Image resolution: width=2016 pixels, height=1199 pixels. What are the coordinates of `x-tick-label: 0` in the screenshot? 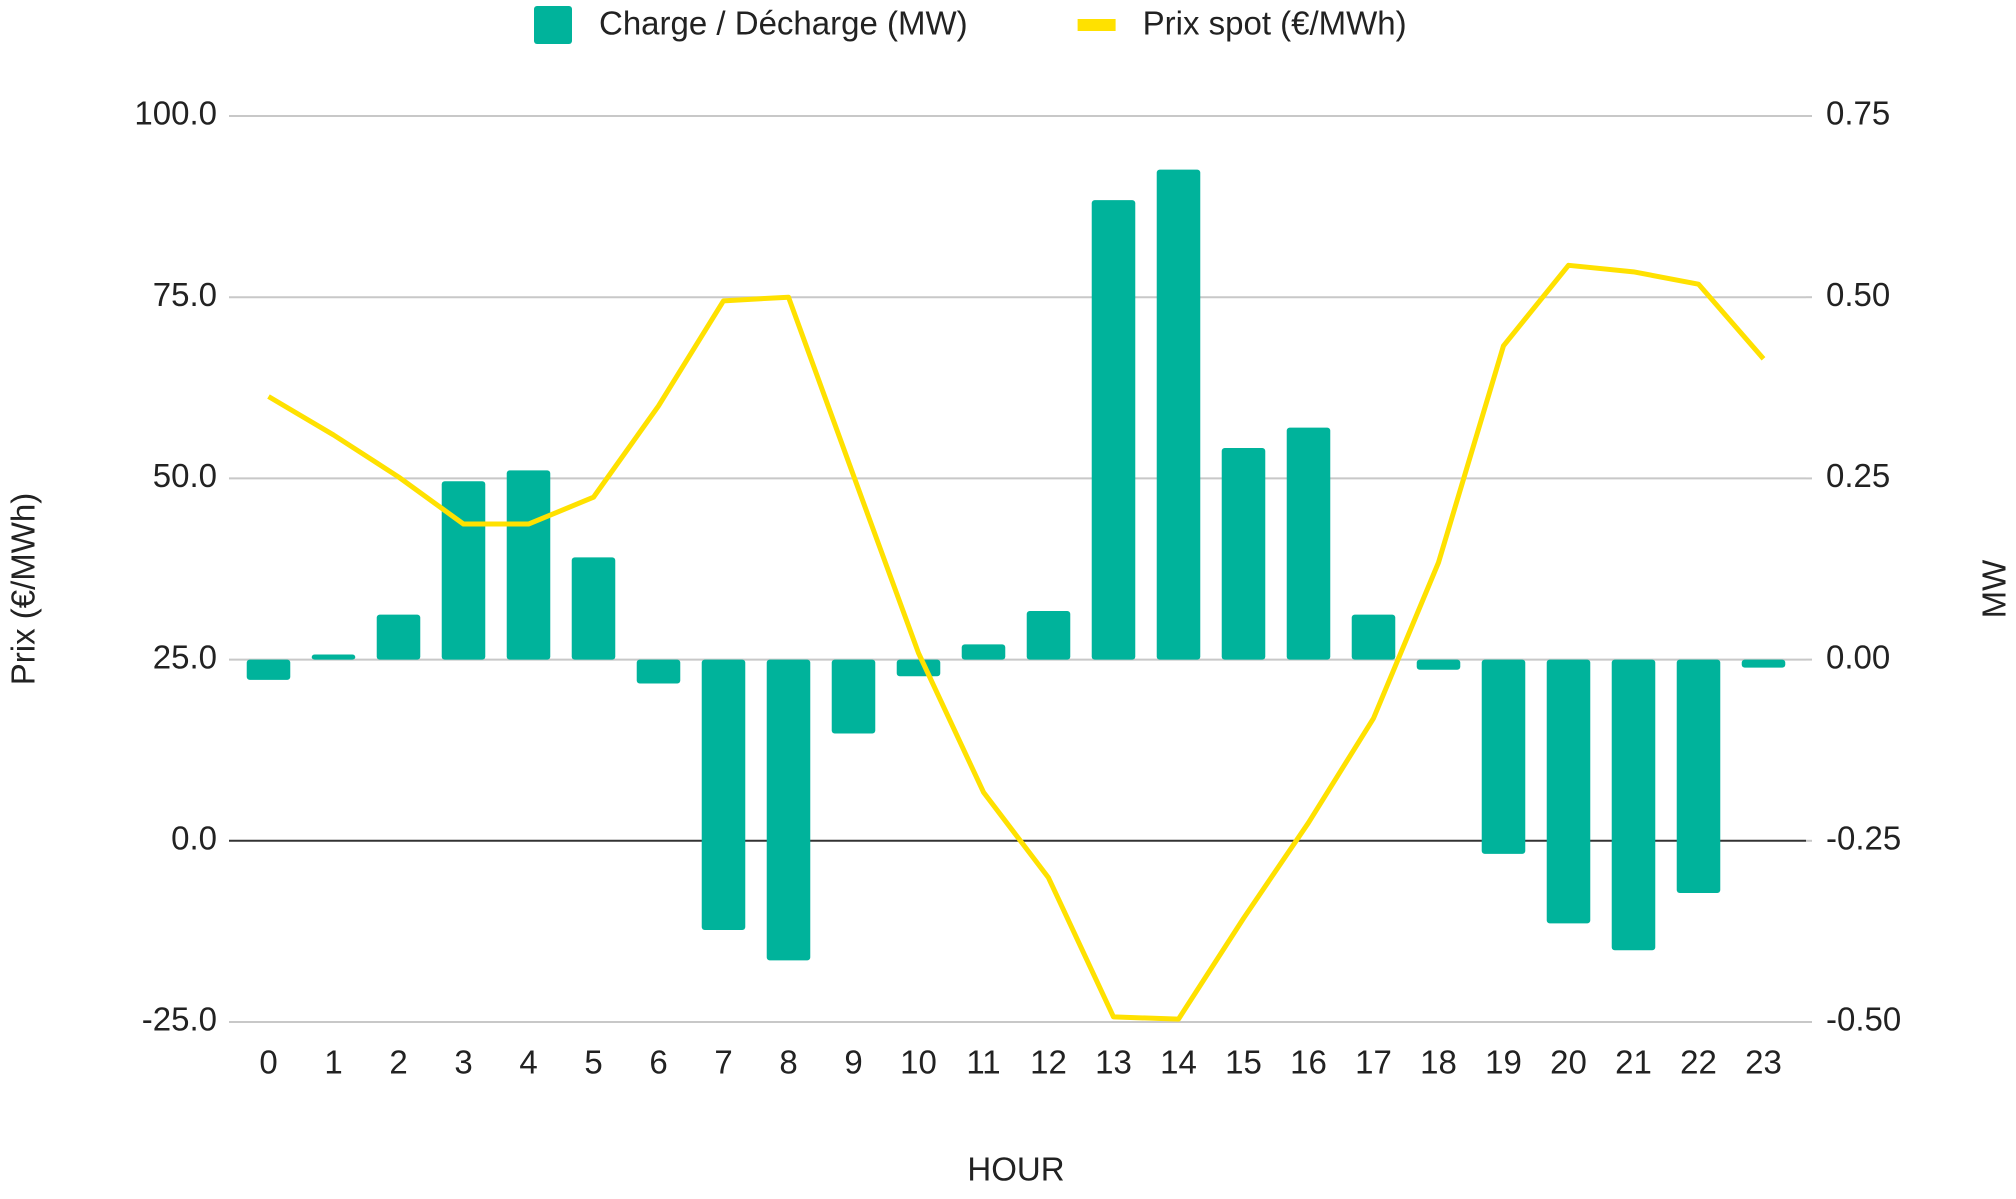 It's located at (268, 1062).